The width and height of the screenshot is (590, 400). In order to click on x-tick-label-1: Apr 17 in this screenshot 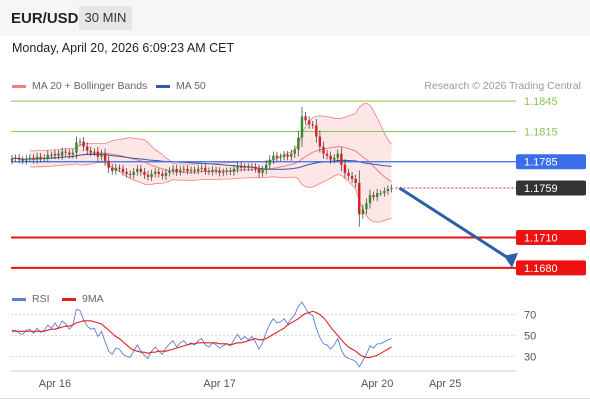, I will do `click(219, 384)`.